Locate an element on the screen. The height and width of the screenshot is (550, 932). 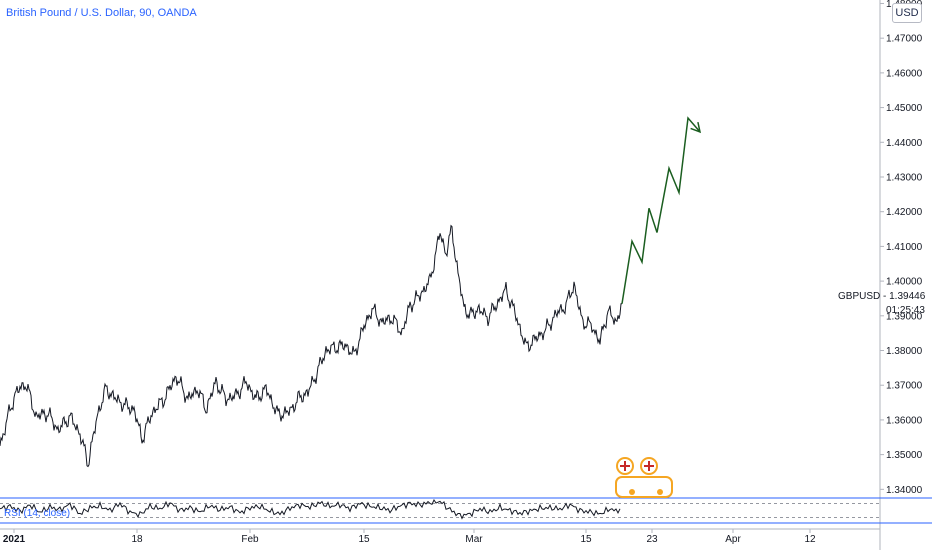
y-tick-label: 1.35000 is located at coordinates (904, 455).